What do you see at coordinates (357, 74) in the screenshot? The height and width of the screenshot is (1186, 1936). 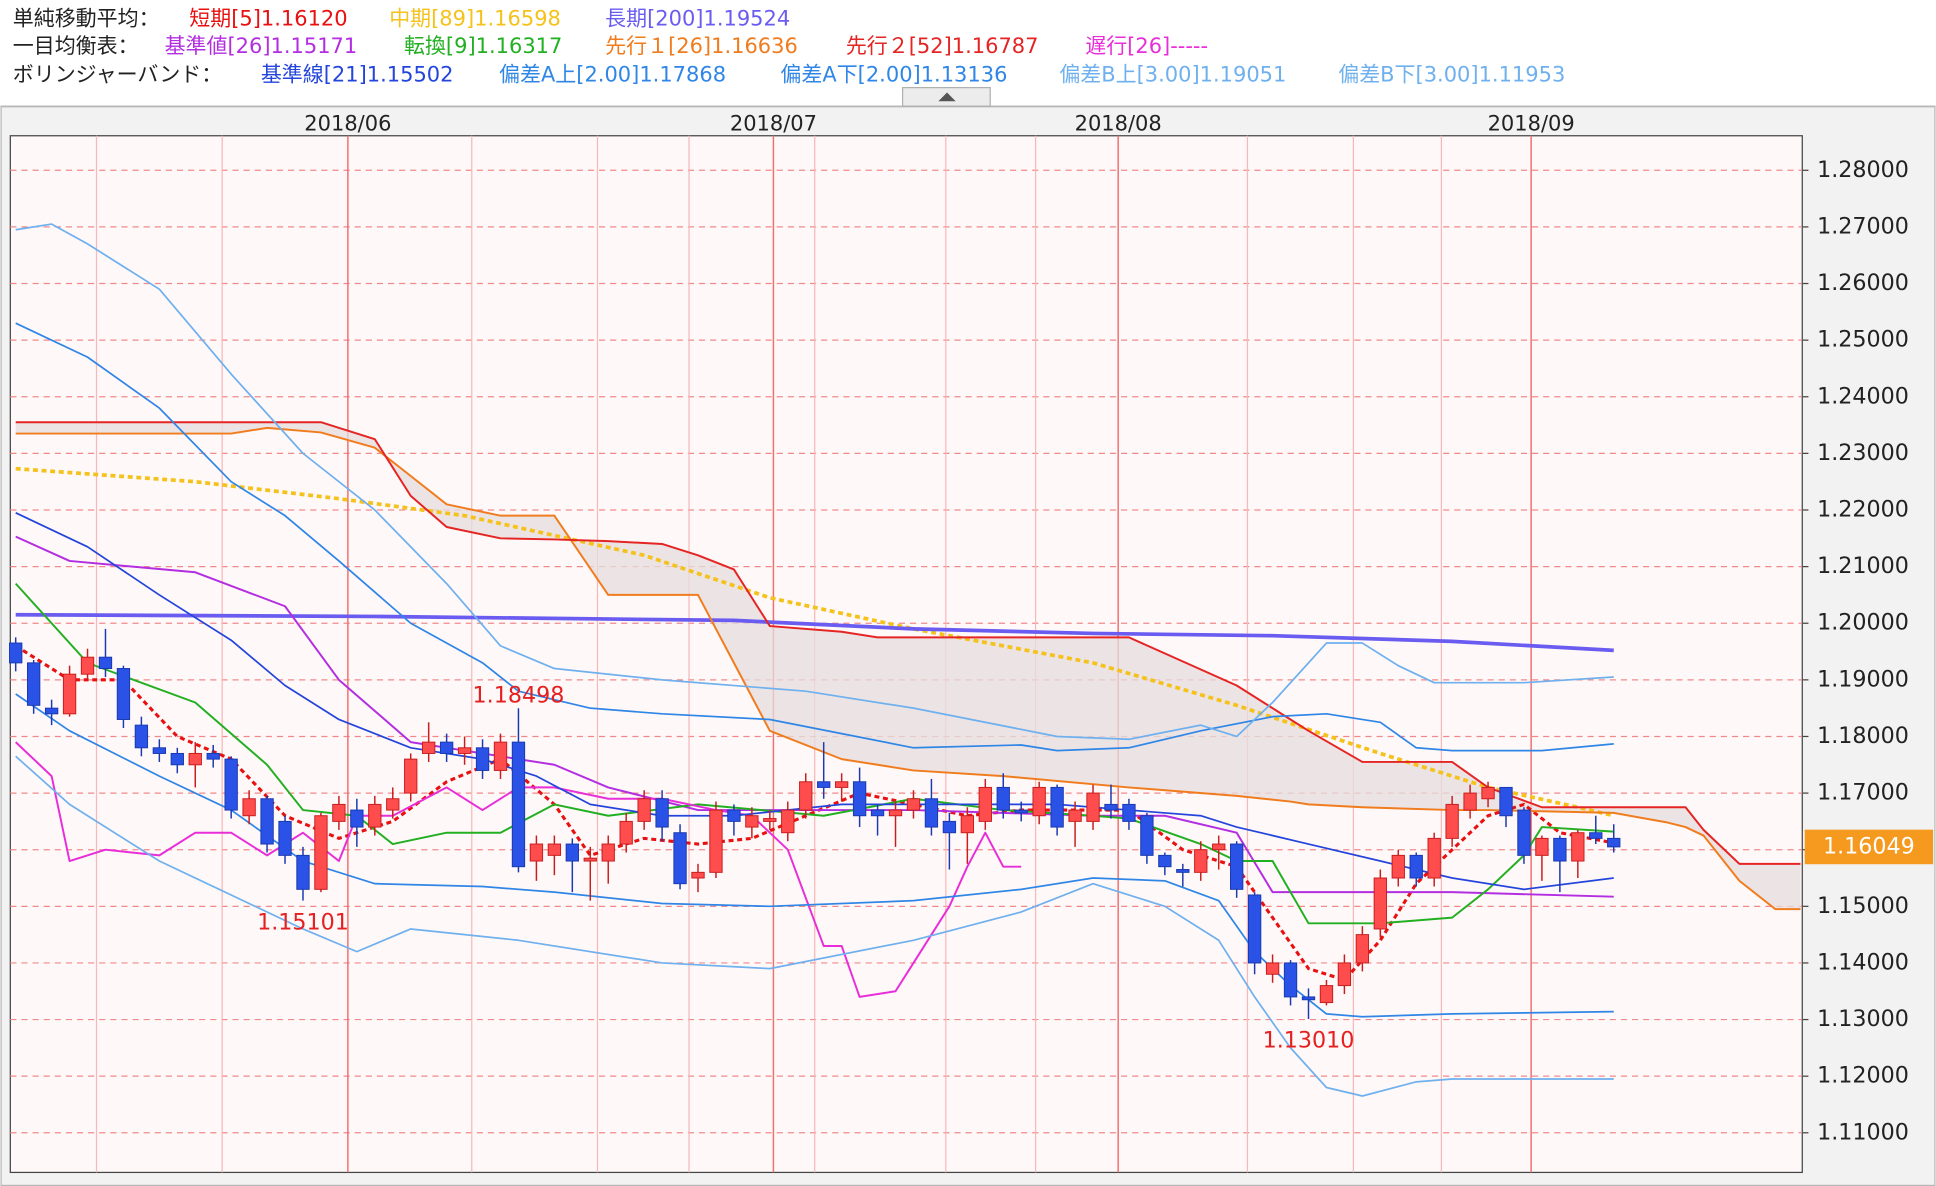 I see `legend-entry: 基準線[21]1.15502` at bounding box center [357, 74].